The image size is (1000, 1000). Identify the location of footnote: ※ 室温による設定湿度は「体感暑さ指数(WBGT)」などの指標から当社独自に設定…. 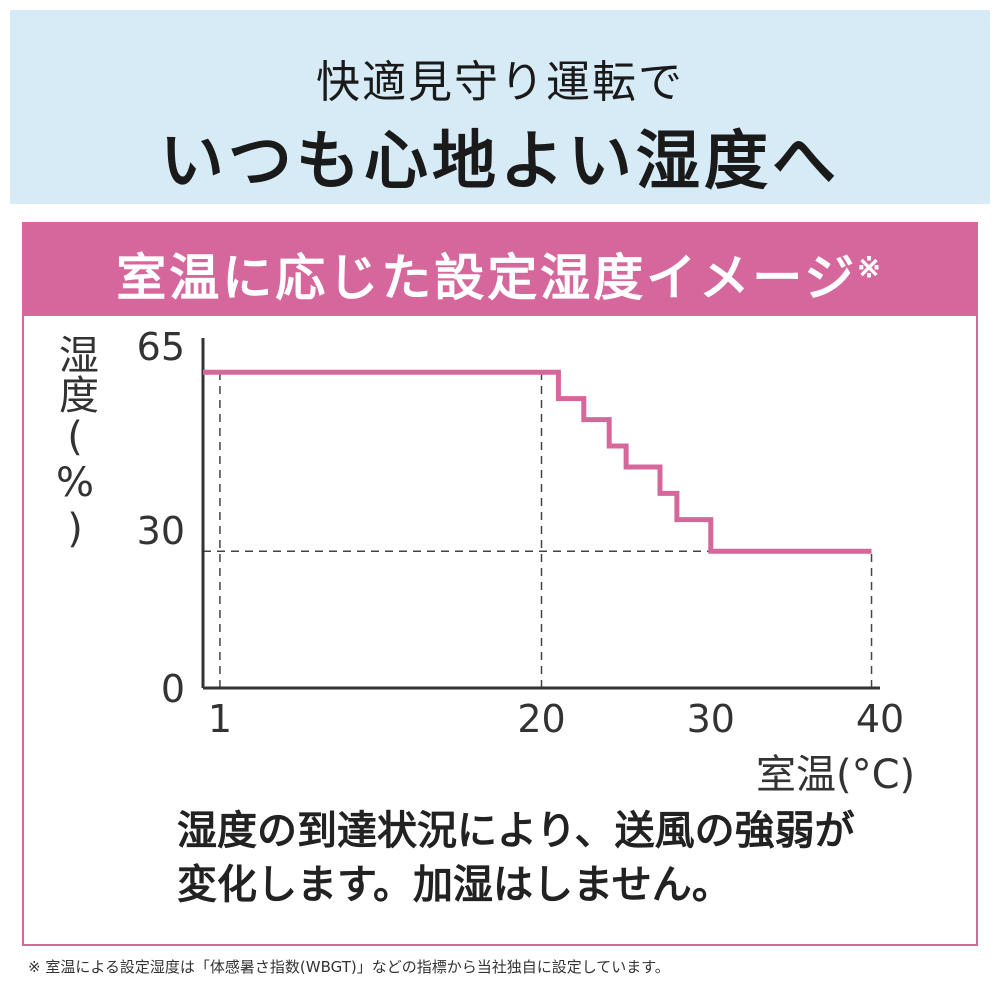
(349, 967).